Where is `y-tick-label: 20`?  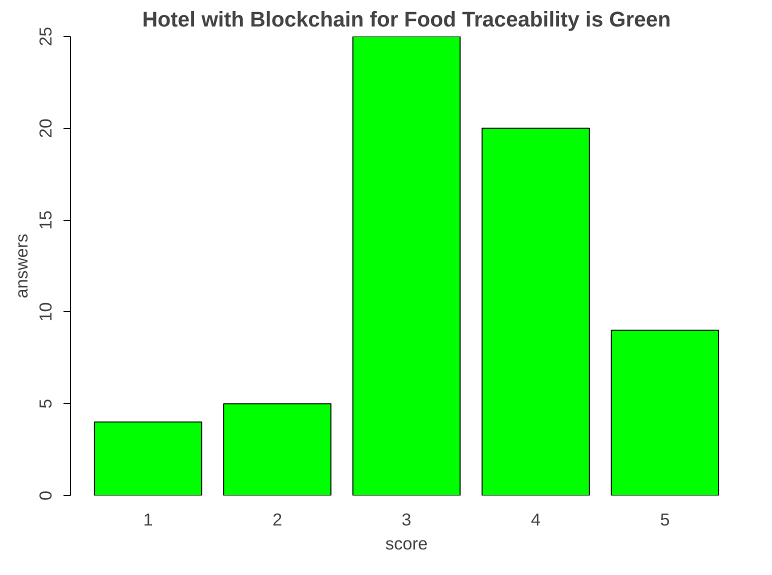
y-tick-label: 20 is located at coordinates (46, 128).